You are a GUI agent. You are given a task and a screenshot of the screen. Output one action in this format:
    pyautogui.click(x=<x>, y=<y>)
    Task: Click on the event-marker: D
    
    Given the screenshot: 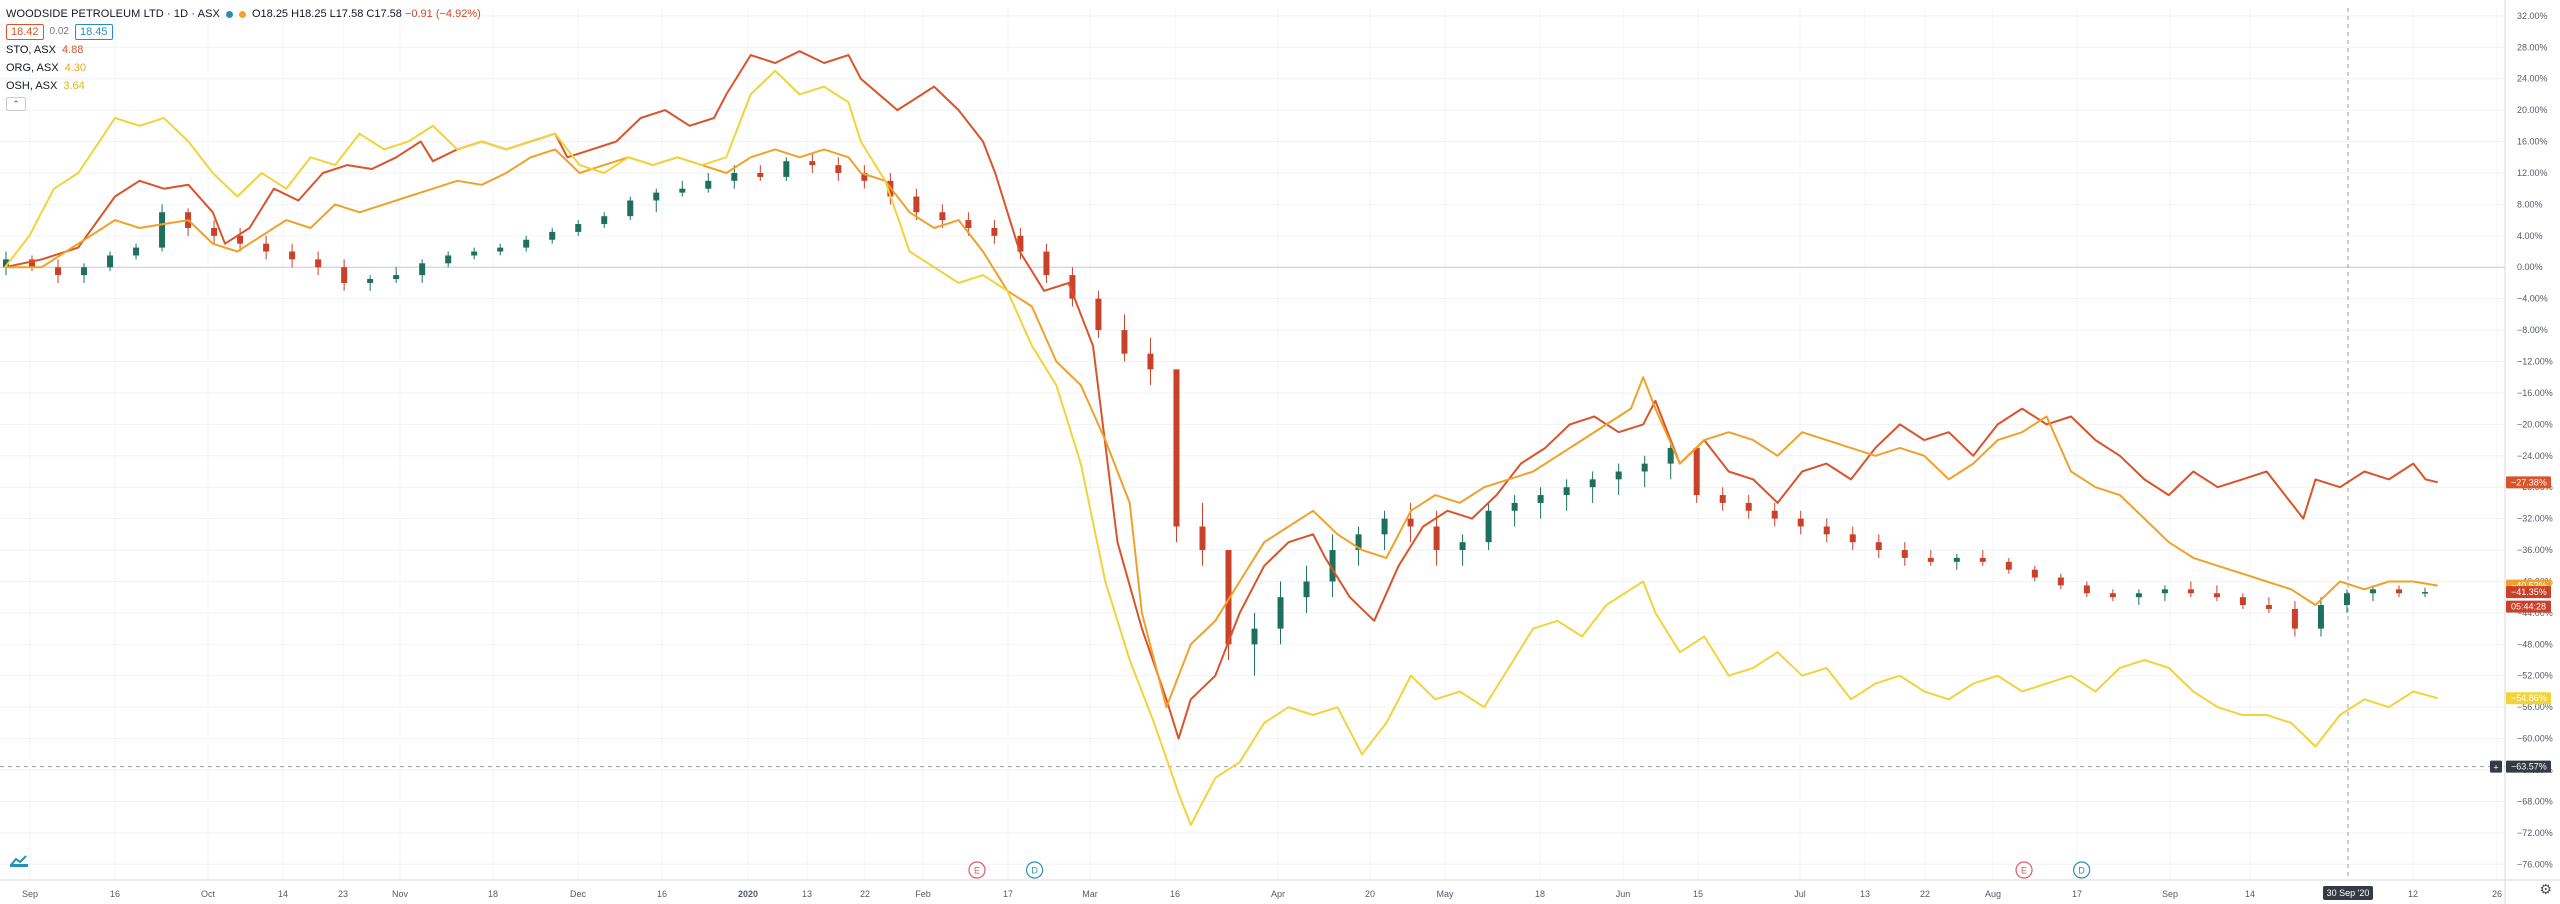 What is the action you would take?
    pyautogui.click(x=1034, y=870)
    